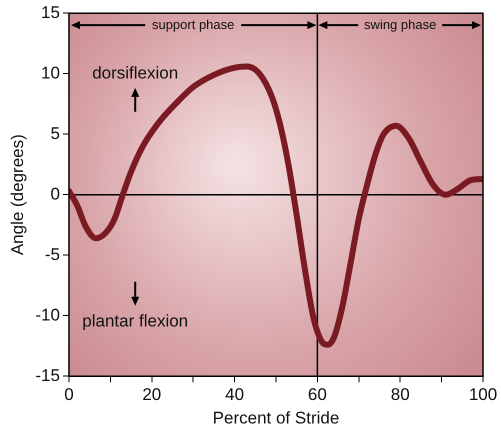 This screenshot has height=437, width=501. What do you see at coordinates (17, 195) in the screenshot?
I see `y-axis-title: Angle (degrees)` at bounding box center [17, 195].